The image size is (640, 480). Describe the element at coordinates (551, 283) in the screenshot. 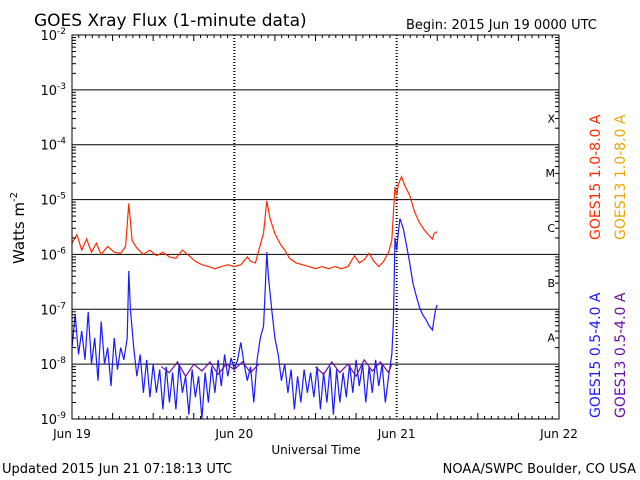

I see `flare-class-label: B` at that location.